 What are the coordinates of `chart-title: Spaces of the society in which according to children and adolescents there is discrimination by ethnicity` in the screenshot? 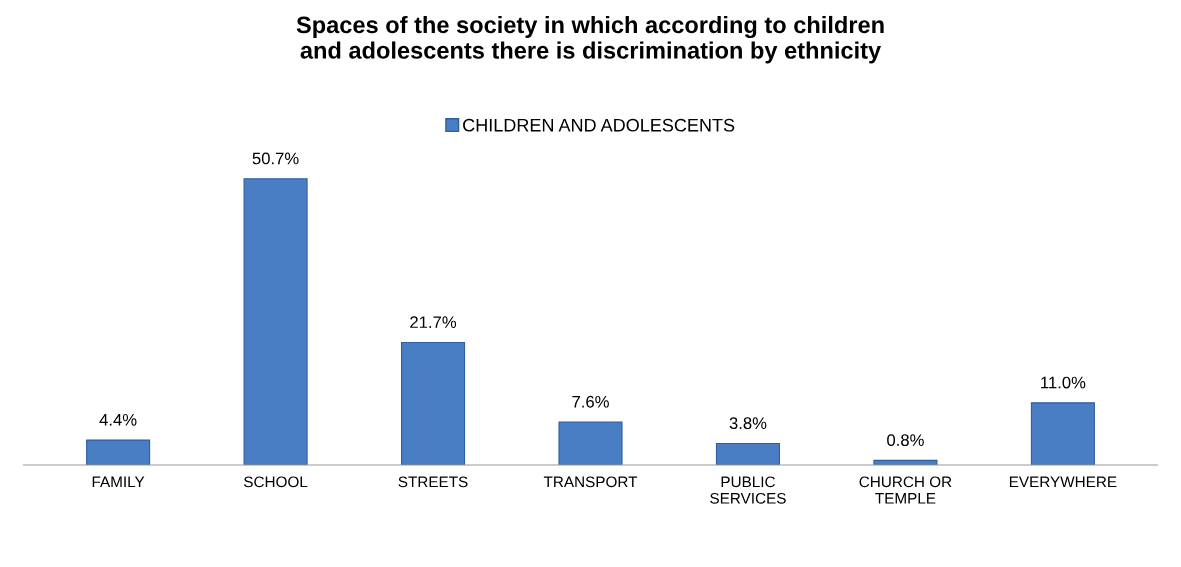 It's located at (590, 39).